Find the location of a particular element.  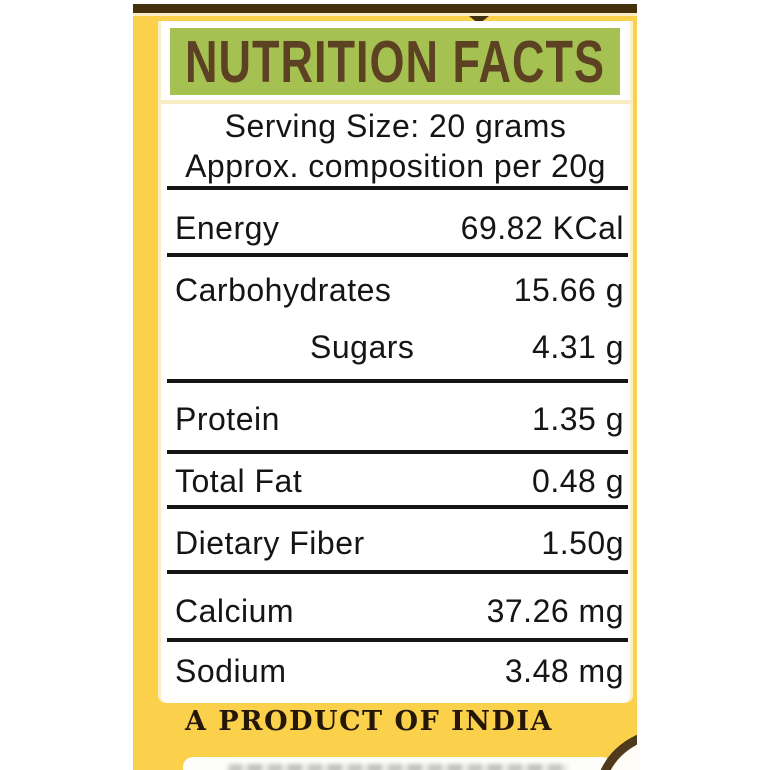

row-value: 37.26 mg is located at coordinates (555, 610).